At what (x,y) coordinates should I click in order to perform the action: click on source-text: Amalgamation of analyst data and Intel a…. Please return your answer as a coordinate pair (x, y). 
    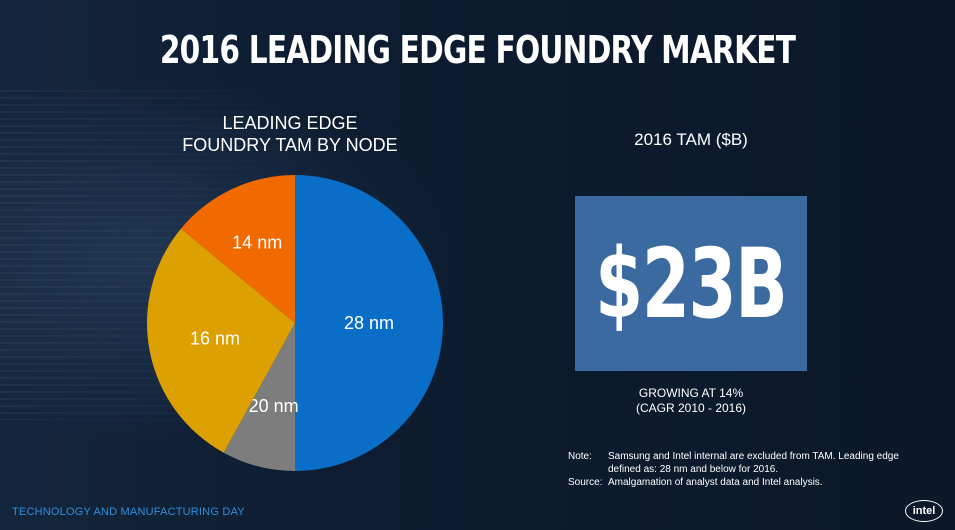
    Looking at the image, I should click on (715, 482).